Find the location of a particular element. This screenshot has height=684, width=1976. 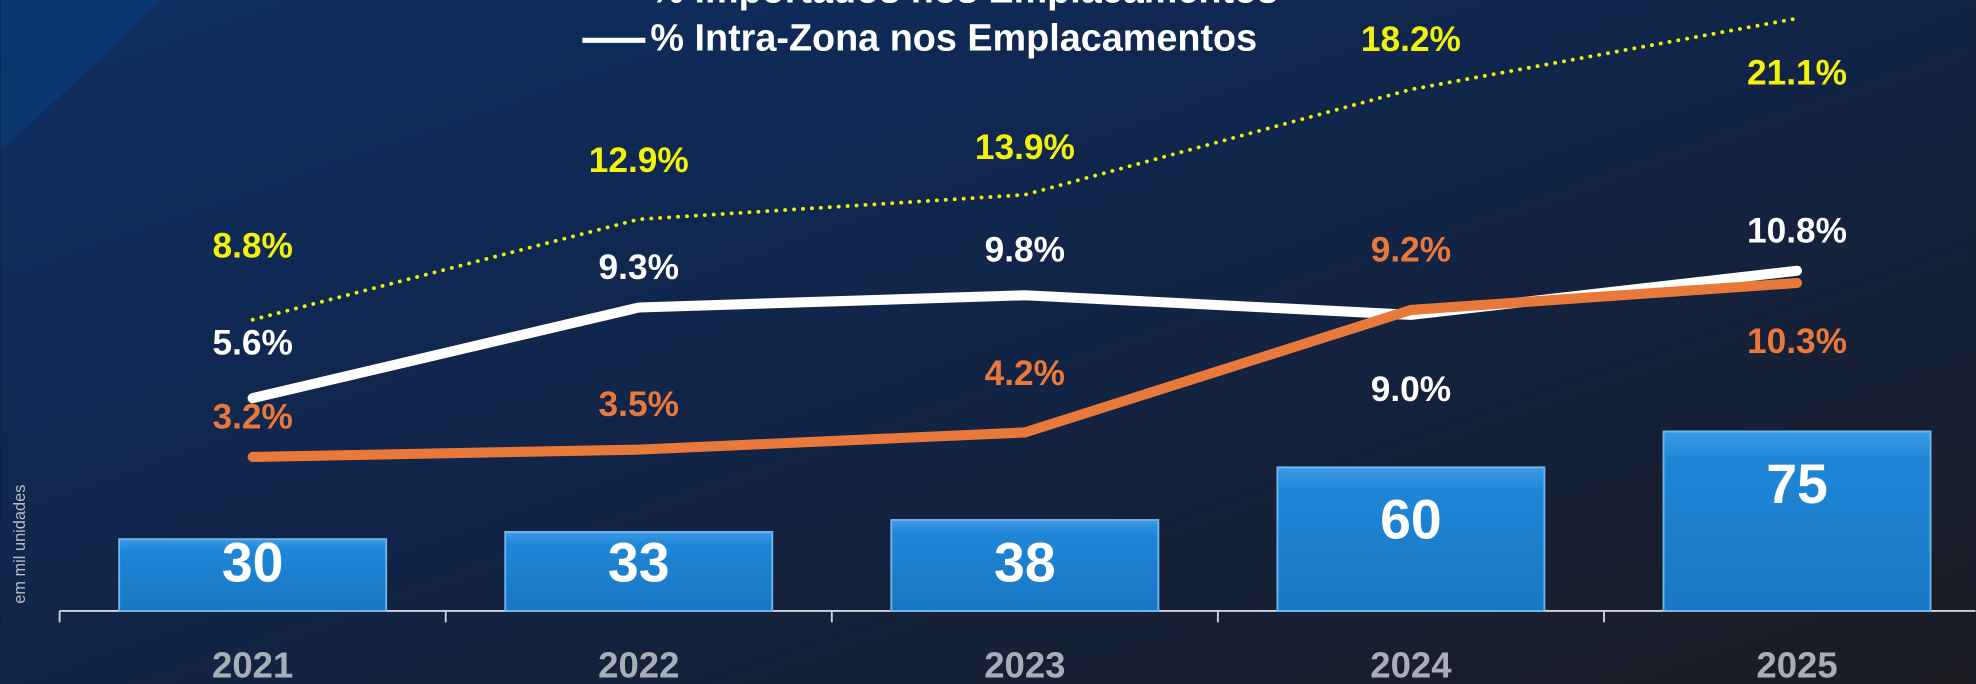

legend-label: % Importados nos Emplacamentos is located at coordinates (964, 5).